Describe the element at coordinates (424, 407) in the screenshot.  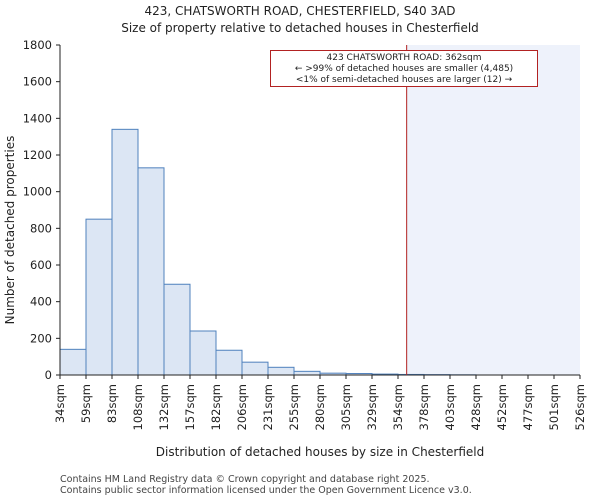
I see `x-tick-378sqm: 378sqm` at that location.